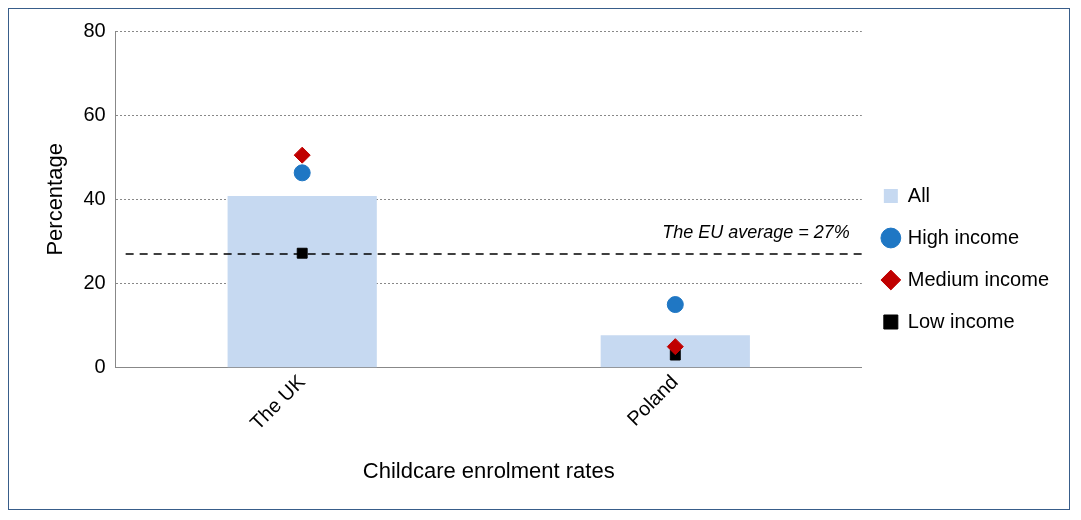 This screenshot has width=1081, height=520. I want to click on x-tick-label: The UK, so click(277, 401).